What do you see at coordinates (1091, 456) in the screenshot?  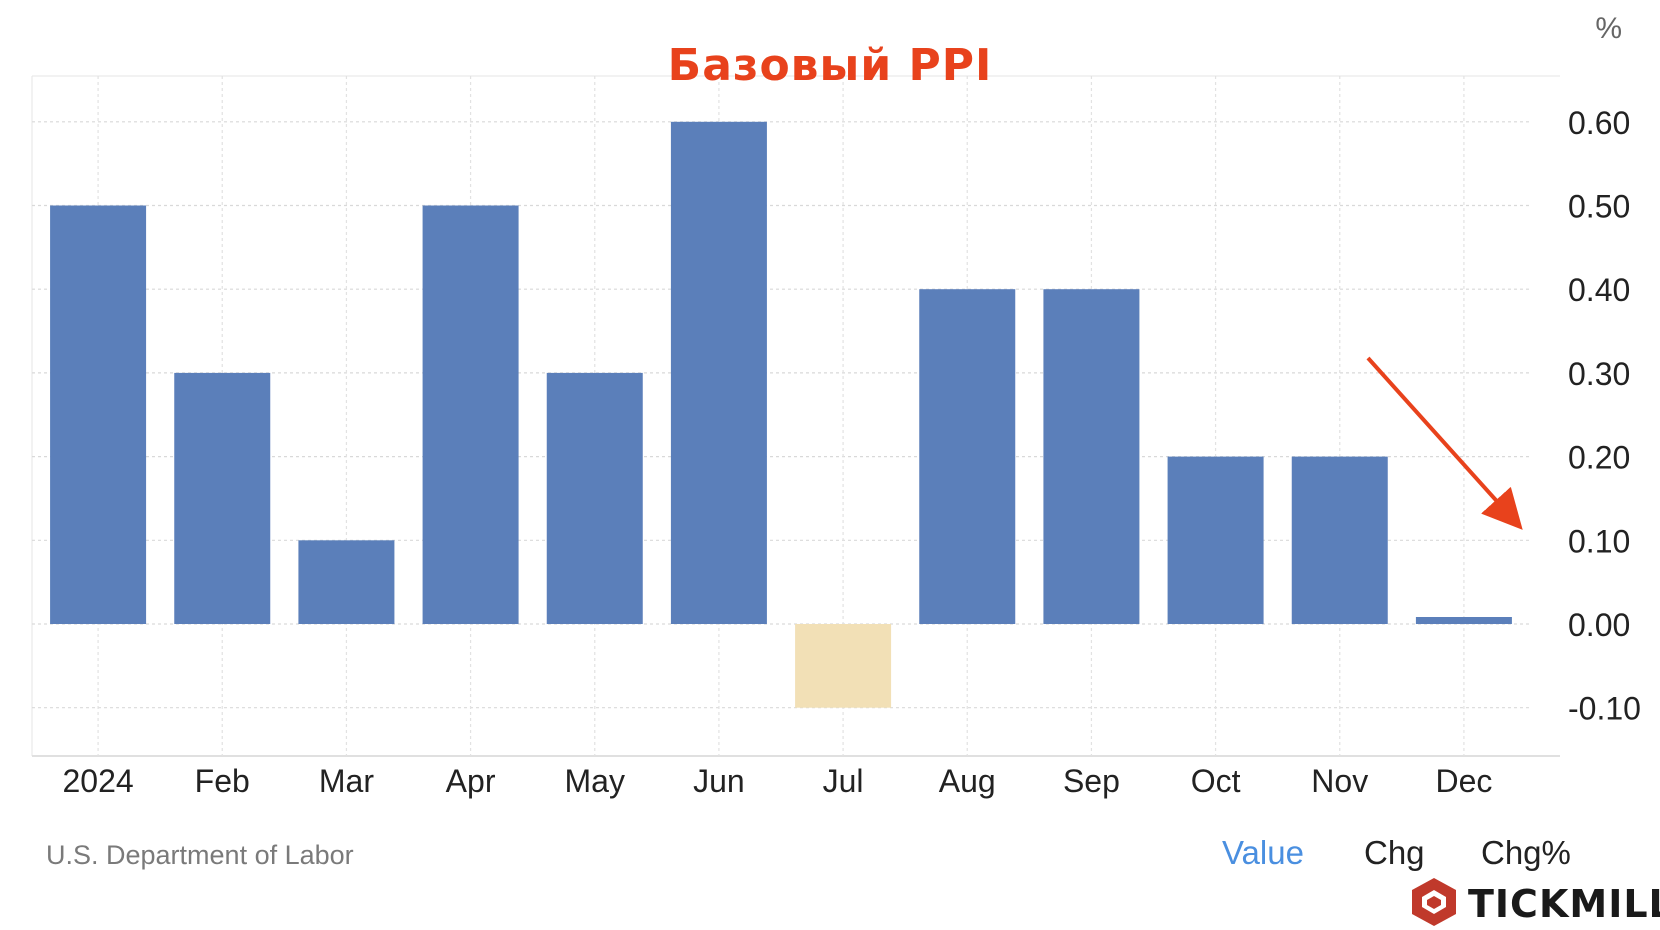 I see `bar-sep` at bounding box center [1091, 456].